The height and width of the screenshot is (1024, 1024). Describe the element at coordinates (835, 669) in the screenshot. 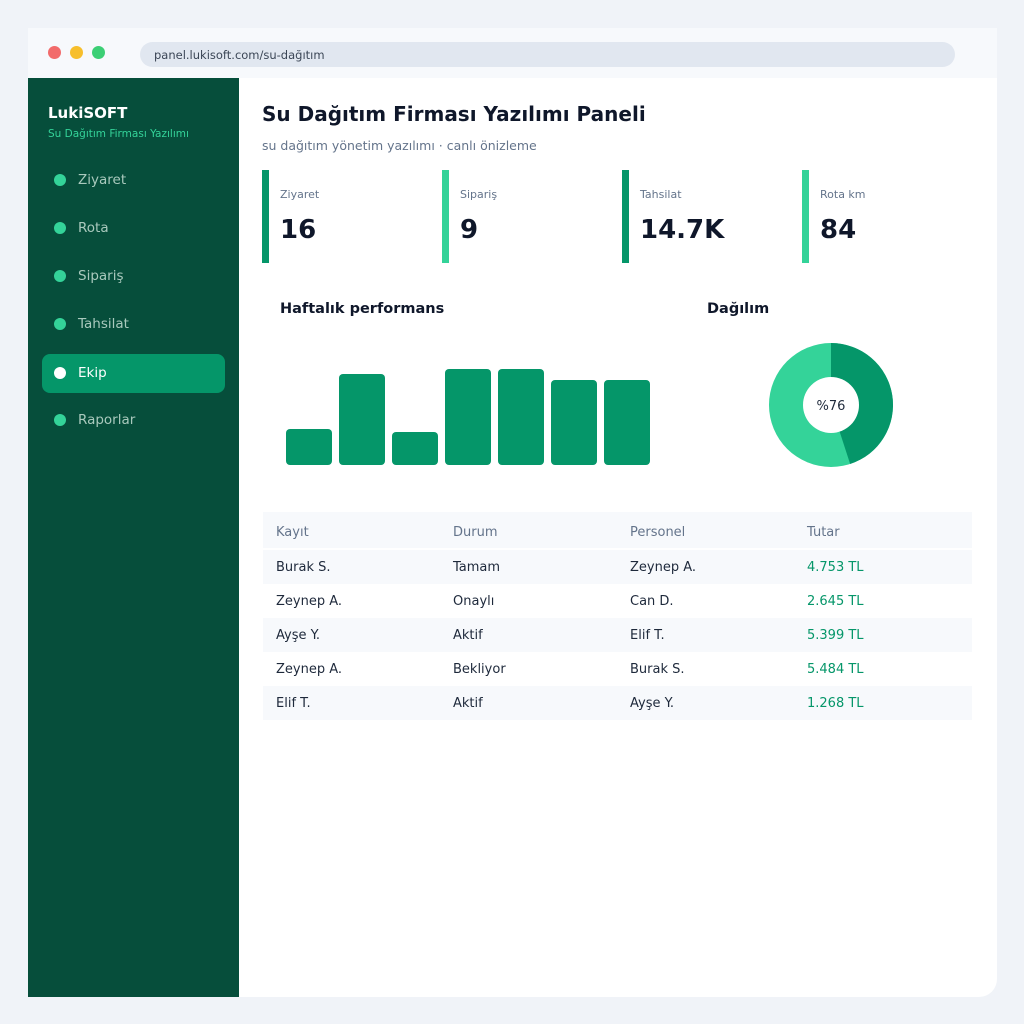

I see `table-cell-amount: 5.484 TL` at that location.